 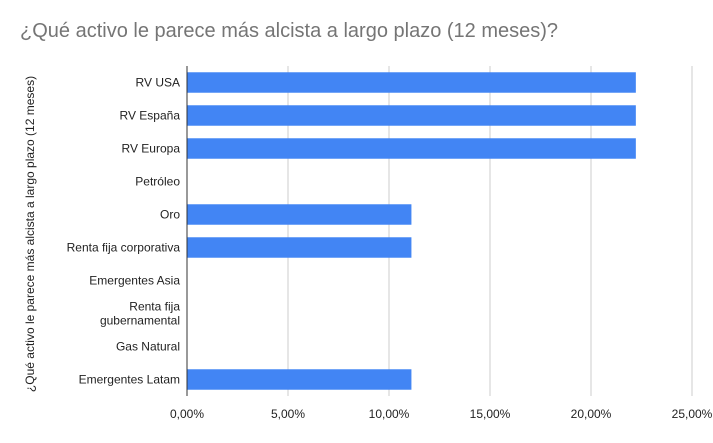 What do you see at coordinates (134, 281) in the screenshot?
I see `category-label: Emergentes Asia` at bounding box center [134, 281].